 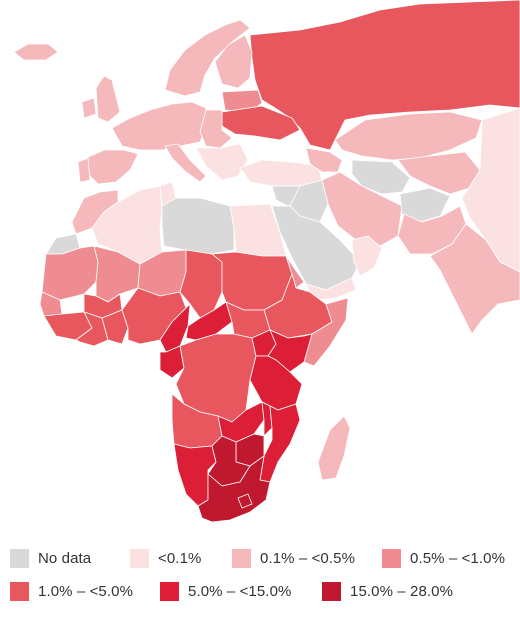 I want to click on legend-label-no-data: No data, so click(x=65, y=558).